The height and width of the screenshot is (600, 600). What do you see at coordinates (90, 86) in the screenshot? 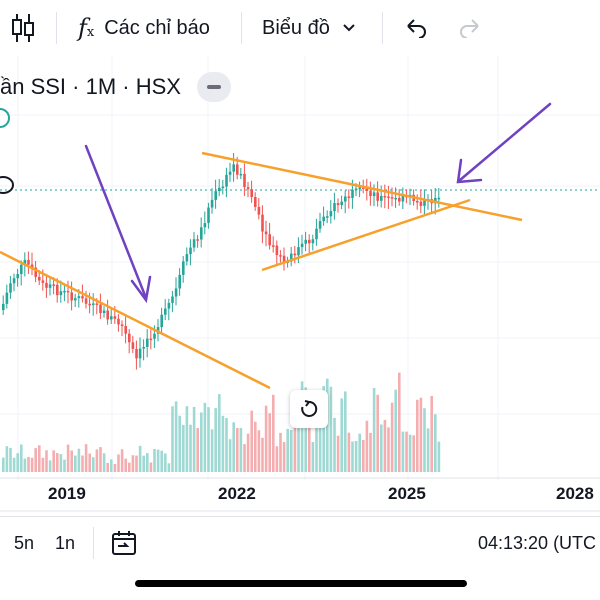
I see `symbol-title: ần SSI · 1M · HSX` at bounding box center [90, 86].